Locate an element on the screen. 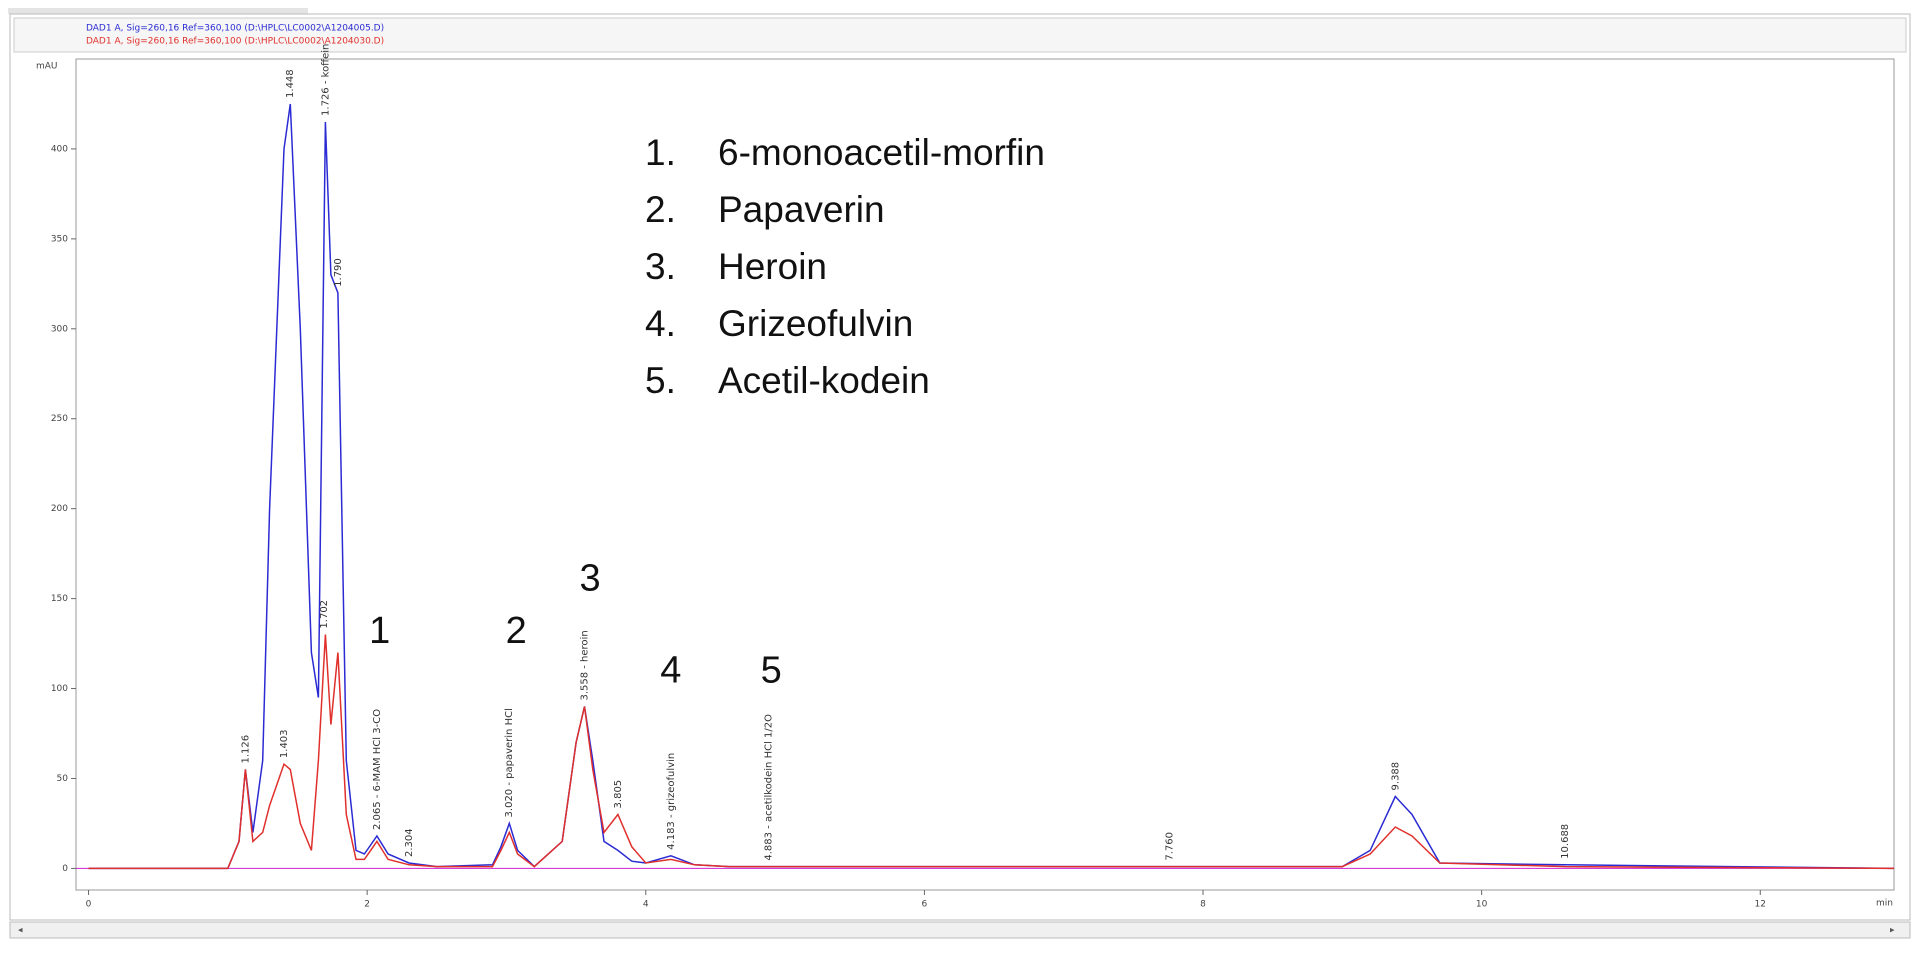  legend-box is located at coordinates (960, 35).